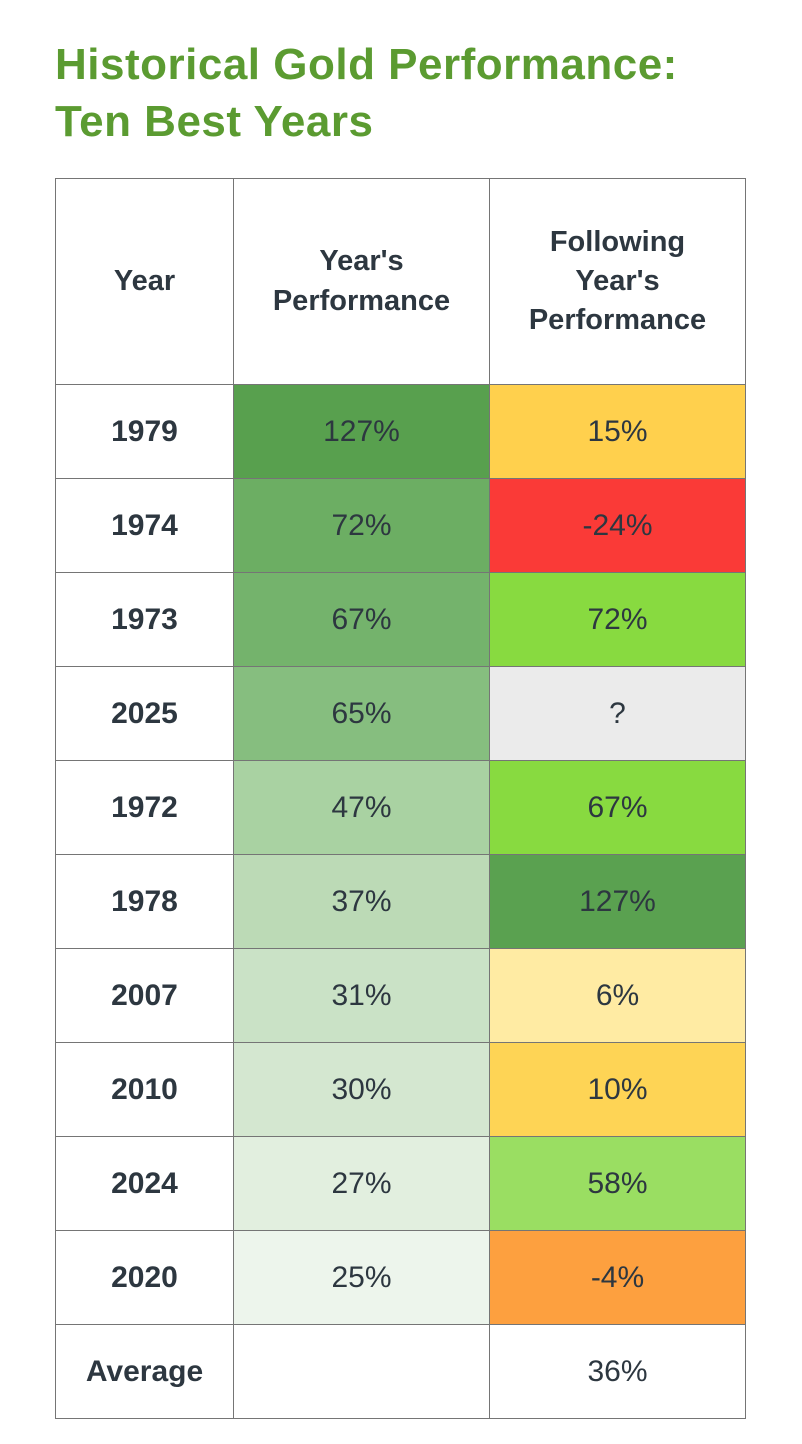 The width and height of the screenshot is (802, 1444). I want to click on years-performance-cell: 47%, so click(361, 807).